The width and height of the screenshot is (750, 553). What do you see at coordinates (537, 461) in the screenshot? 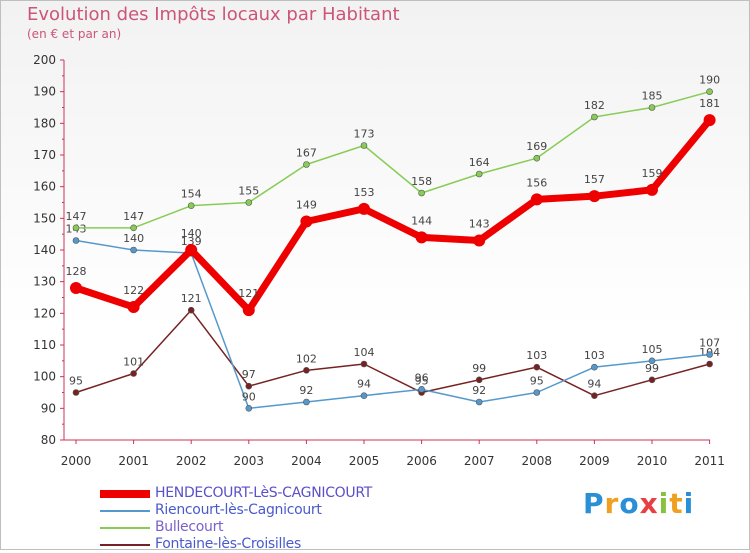
I see `x-tick-label: 2008` at bounding box center [537, 461].